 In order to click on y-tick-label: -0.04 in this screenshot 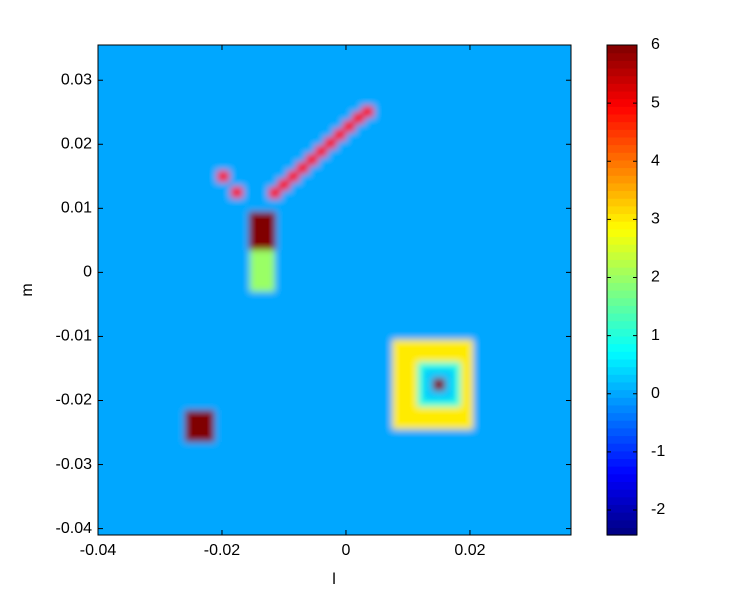, I will do `click(74, 528)`.